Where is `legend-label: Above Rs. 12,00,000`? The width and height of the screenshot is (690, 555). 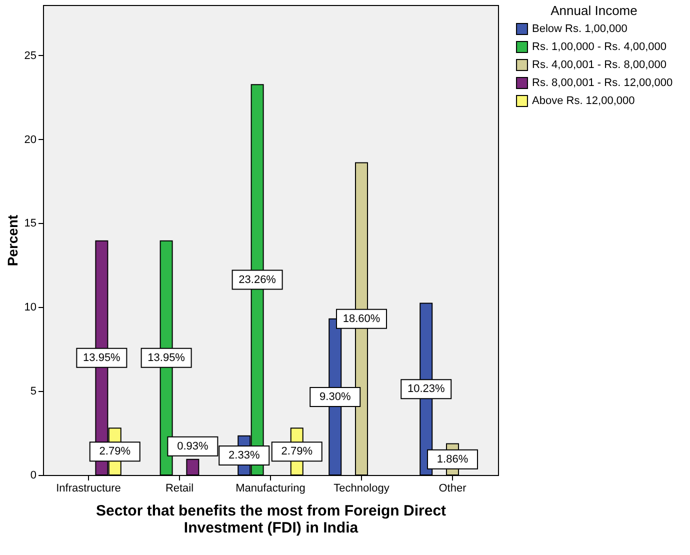 legend-label: Above Rs. 12,00,000 is located at coordinates (583, 101).